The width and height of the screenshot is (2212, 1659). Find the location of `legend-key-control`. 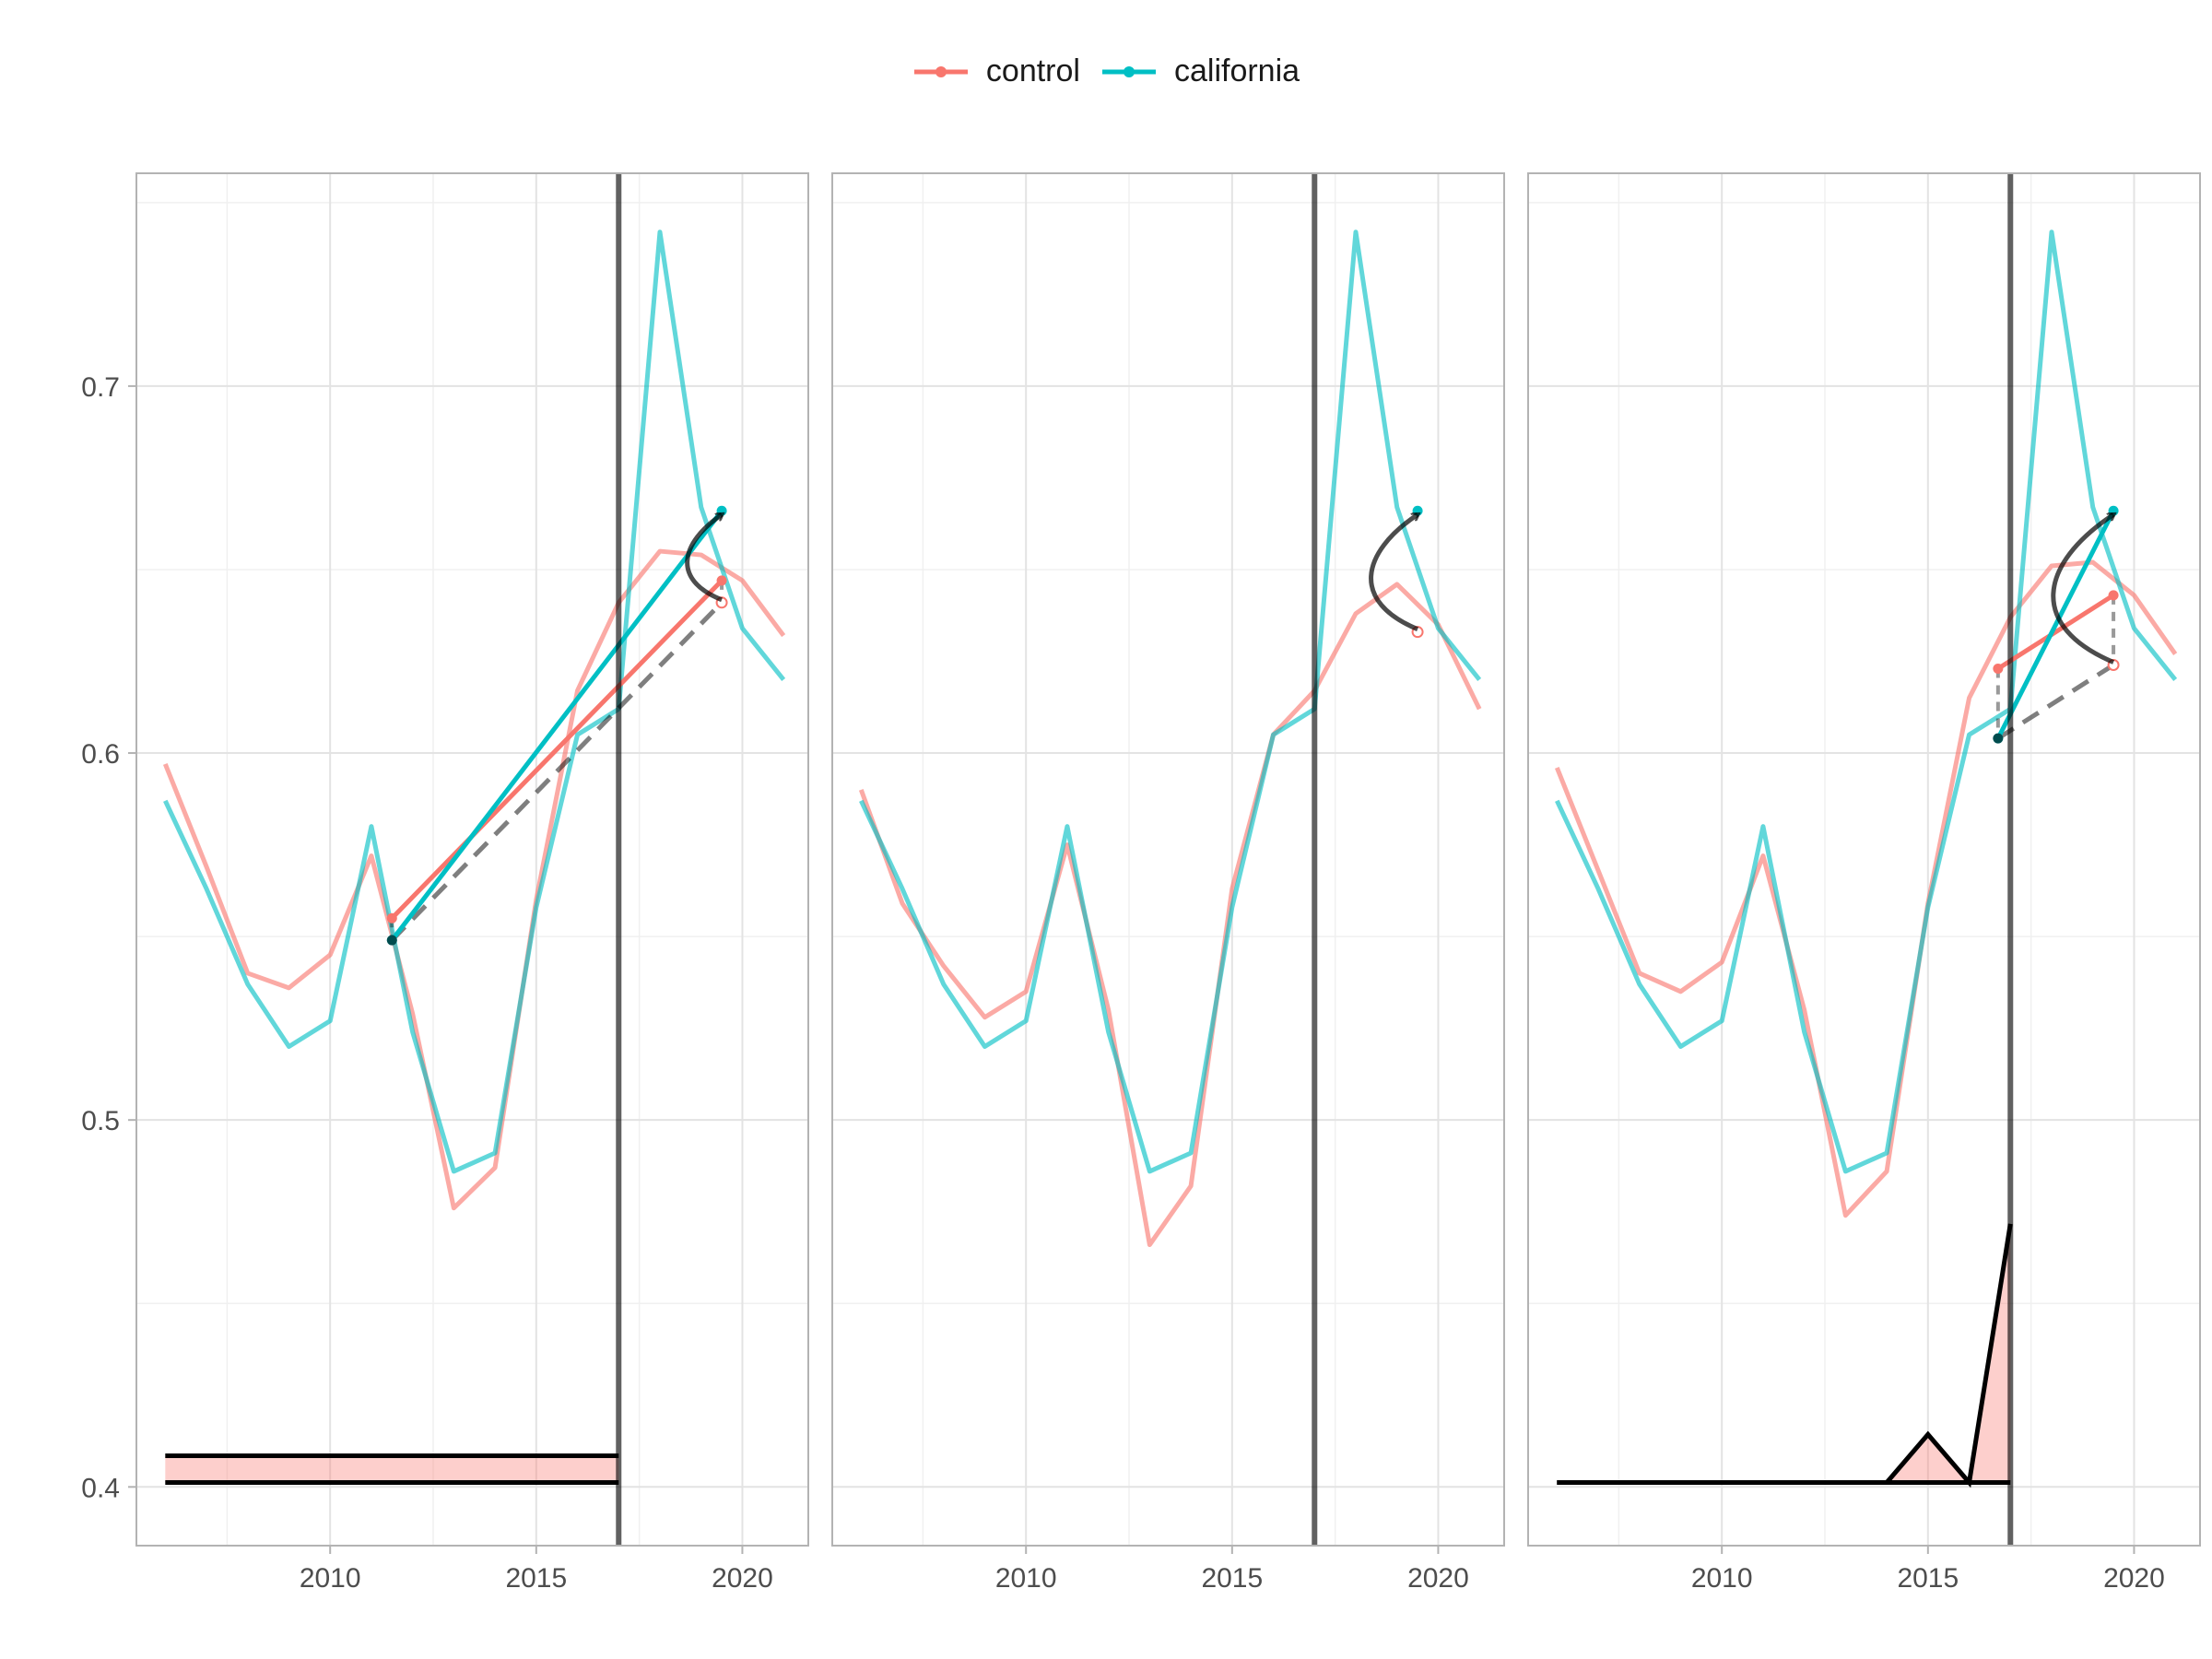

legend-key-control is located at coordinates (940, 71).